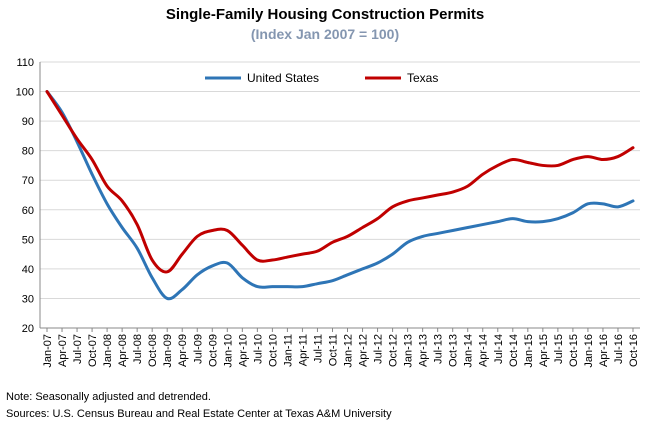 The width and height of the screenshot is (650, 432). I want to click on x-tick-label: Jan-15, so click(529, 351).